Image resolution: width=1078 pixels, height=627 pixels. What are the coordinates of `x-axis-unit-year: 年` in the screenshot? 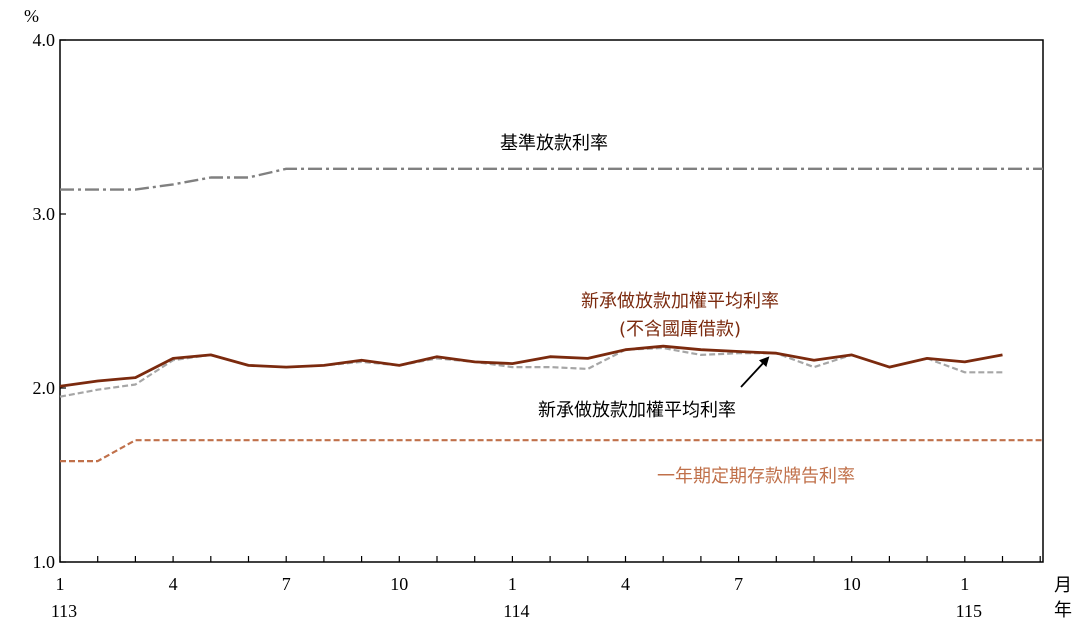 It's located at (1063, 610).